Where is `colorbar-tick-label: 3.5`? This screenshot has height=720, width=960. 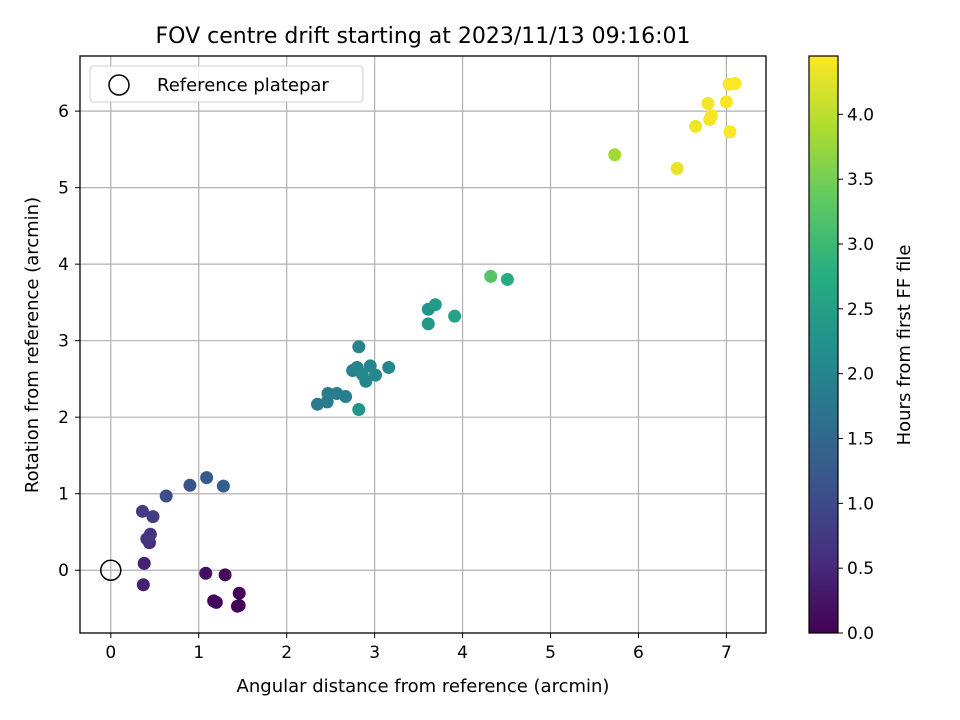 colorbar-tick-label: 3.5 is located at coordinates (860, 180).